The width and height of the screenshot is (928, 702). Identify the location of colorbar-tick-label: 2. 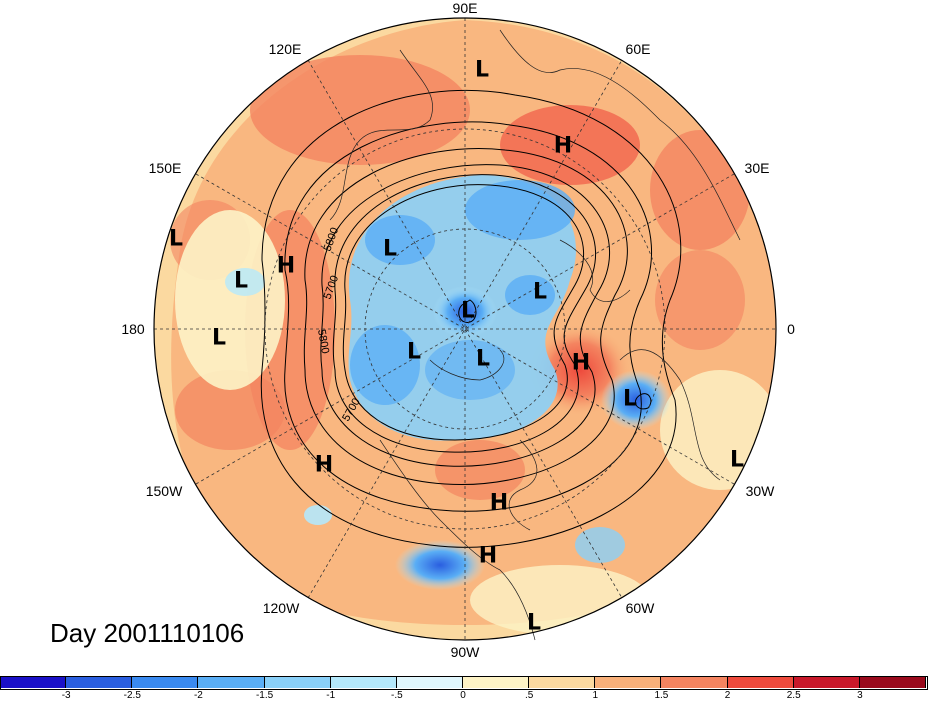
(727, 695).